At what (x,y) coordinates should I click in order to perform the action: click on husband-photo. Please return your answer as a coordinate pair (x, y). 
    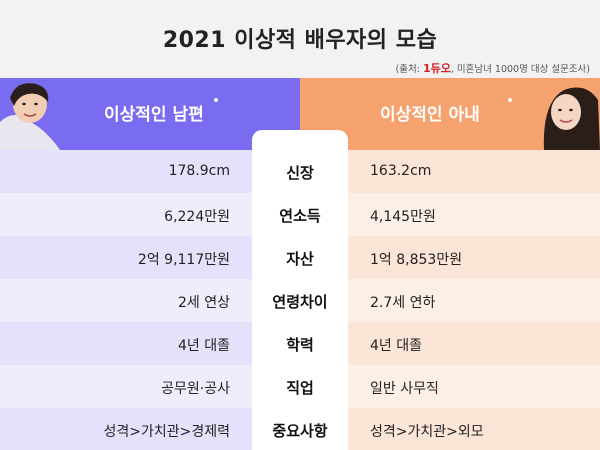
    Looking at the image, I should click on (37, 116).